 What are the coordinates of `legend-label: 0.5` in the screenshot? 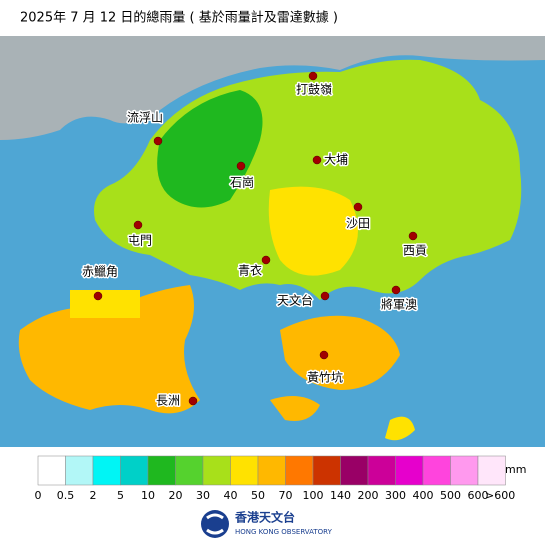 It's located at (66, 495).